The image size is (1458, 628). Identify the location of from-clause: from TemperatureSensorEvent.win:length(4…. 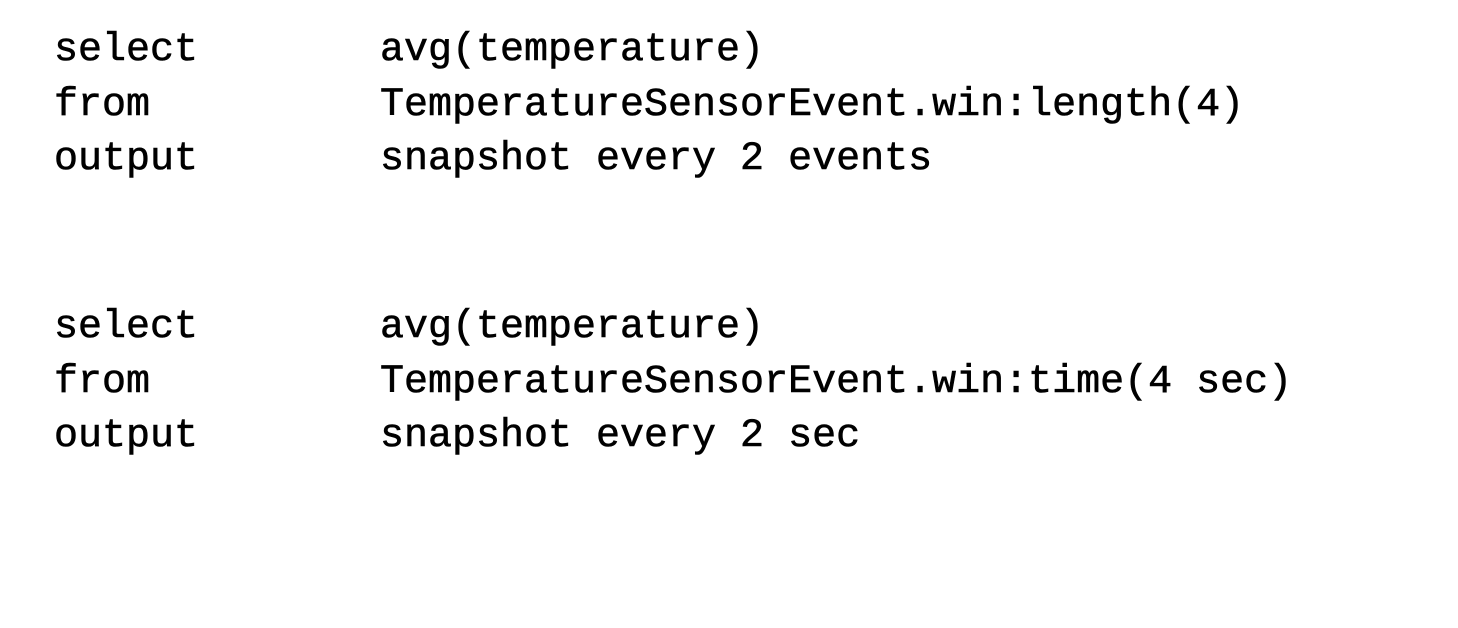
(649, 106).